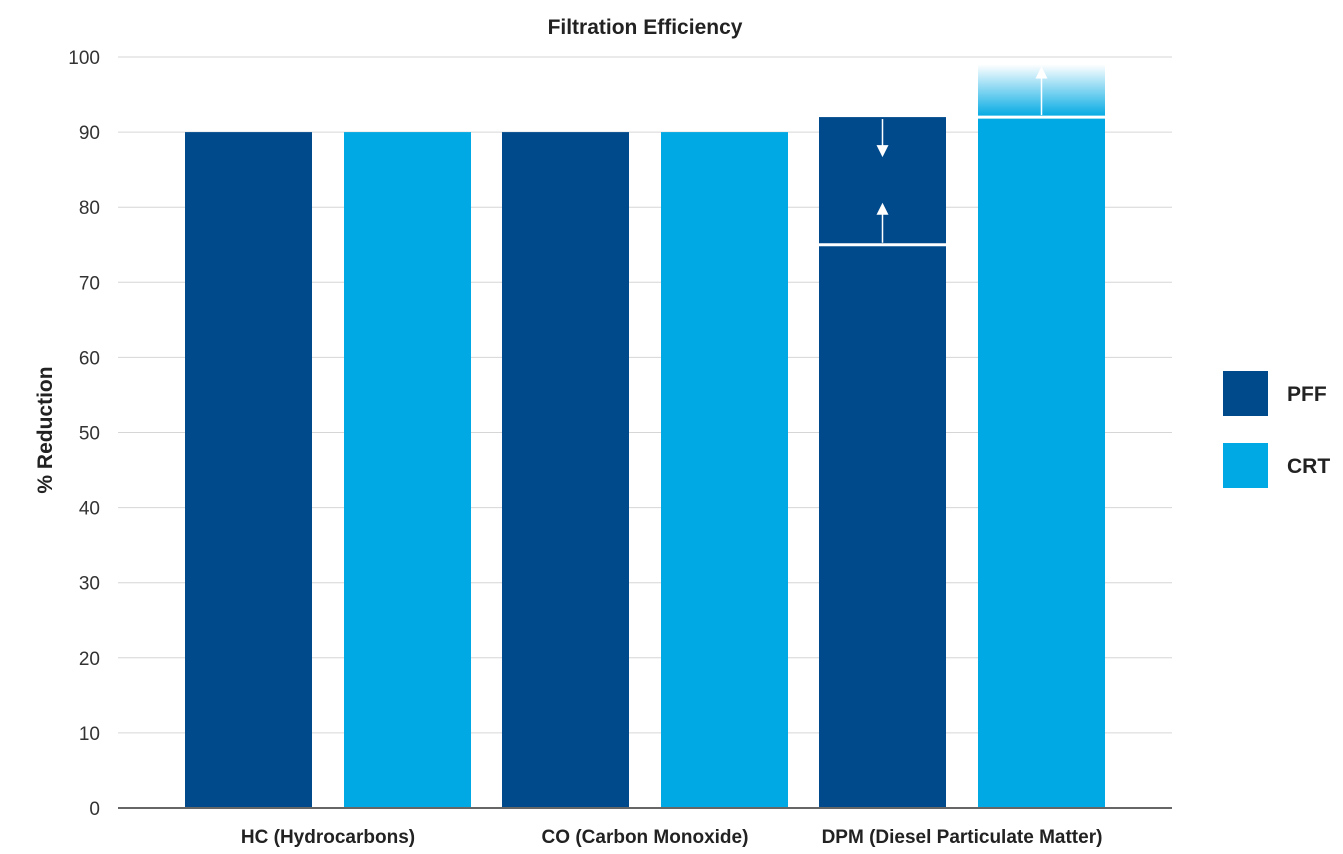 The height and width of the screenshot is (854, 1343). What do you see at coordinates (89, 509) in the screenshot?
I see `y-tick-label: 40` at bounding box center [89, 509].